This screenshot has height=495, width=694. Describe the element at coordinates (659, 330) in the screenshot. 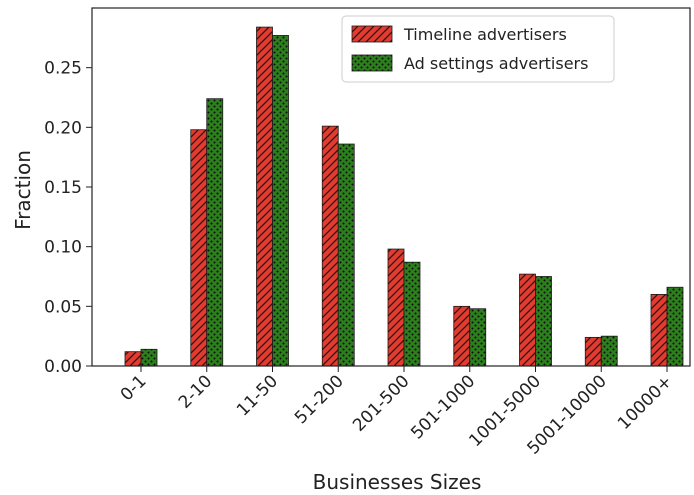

I see `bar-timeline-10000+` at that location.